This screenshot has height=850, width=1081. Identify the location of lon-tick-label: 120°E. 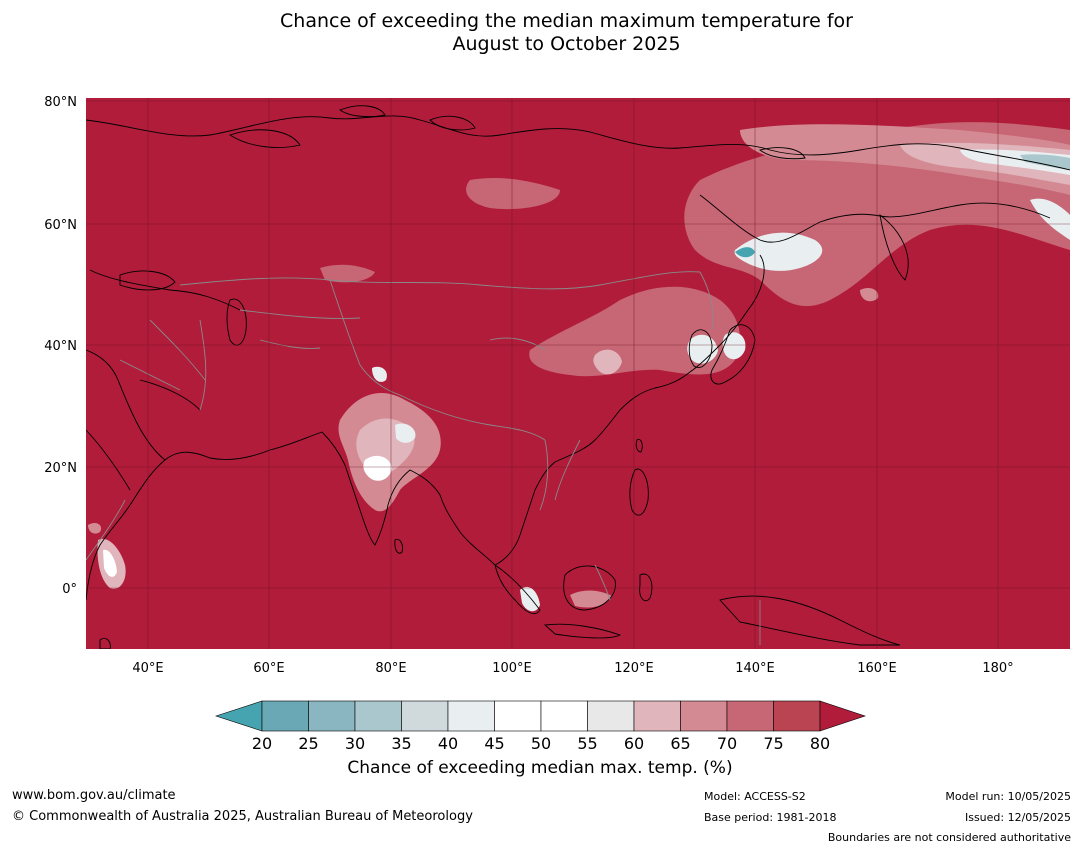
(634, 668).